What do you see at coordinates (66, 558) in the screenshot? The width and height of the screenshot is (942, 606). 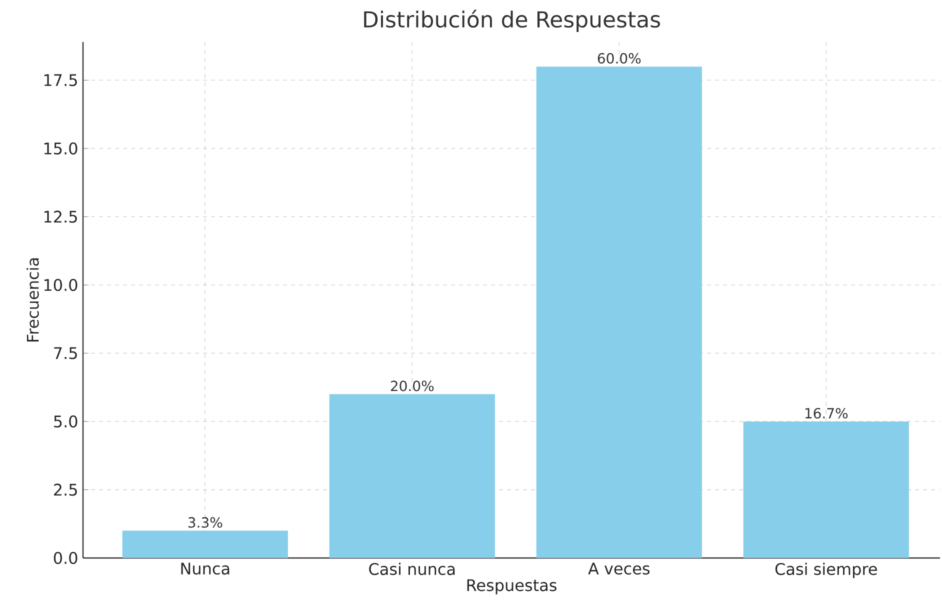 I see `y-tick-label: 0.0` at bounding box center [66, 558].